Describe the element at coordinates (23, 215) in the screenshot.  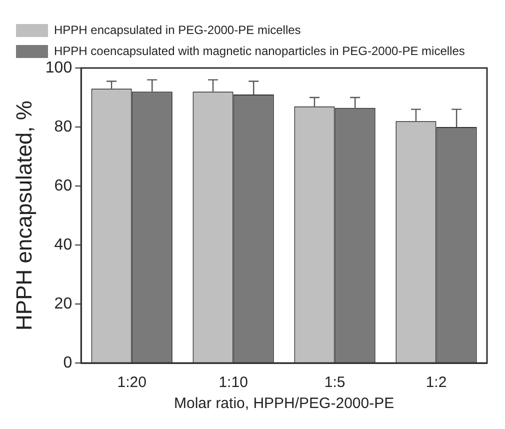
I see `y-axis-title: HPPH encapsulated, %` at that location.